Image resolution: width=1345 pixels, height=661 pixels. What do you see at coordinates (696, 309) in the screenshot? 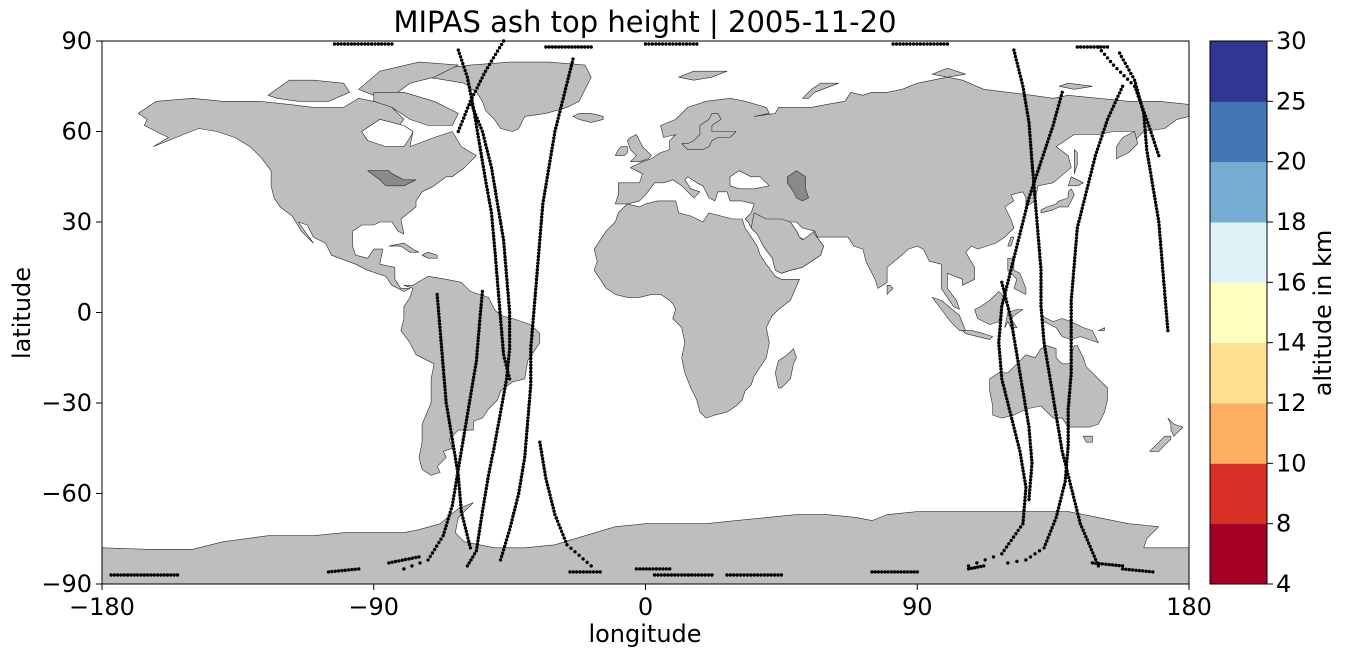
I see `land-africa` at bounding box center [696, 309].